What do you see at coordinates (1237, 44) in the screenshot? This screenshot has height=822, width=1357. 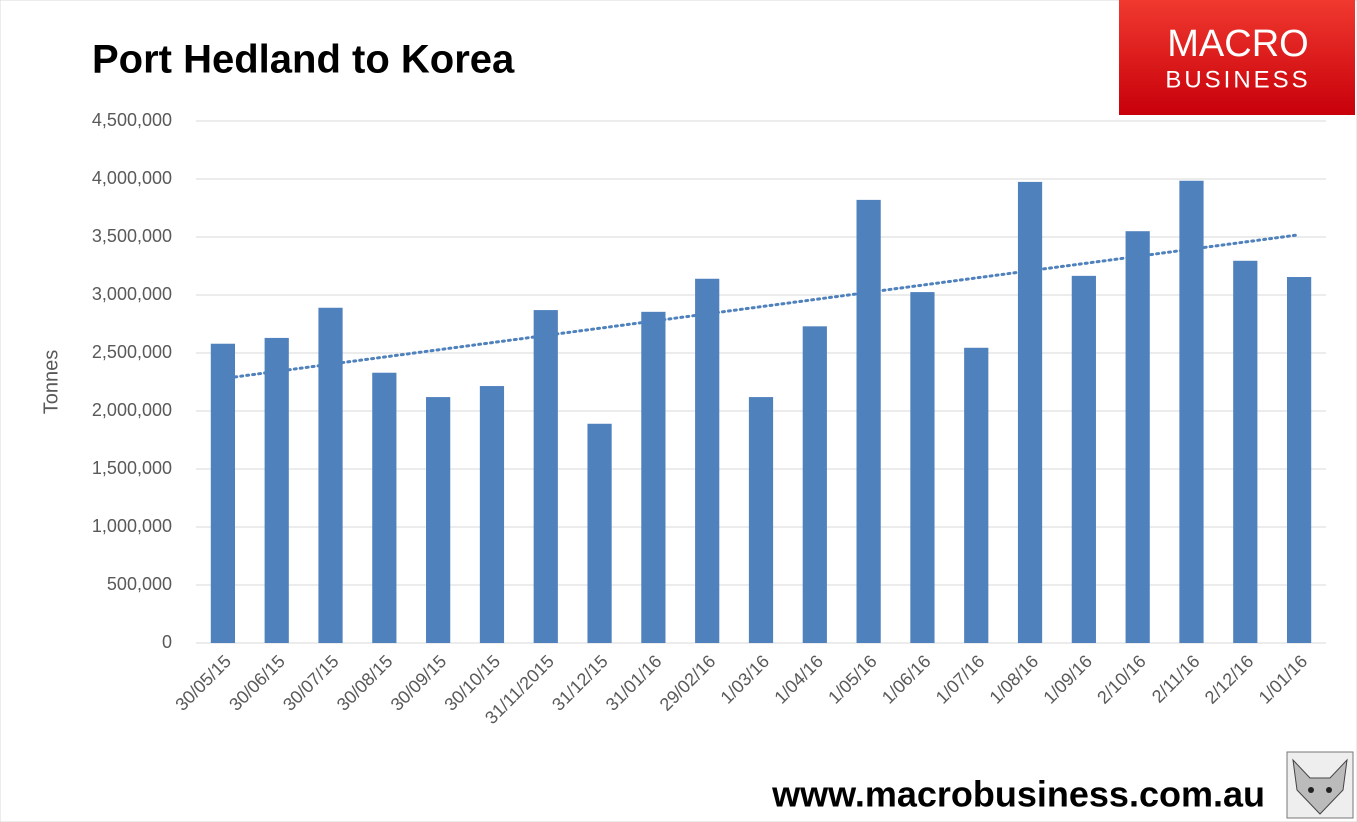 I see `logo-line1: MACRO` at bounding box center [1237, 44].